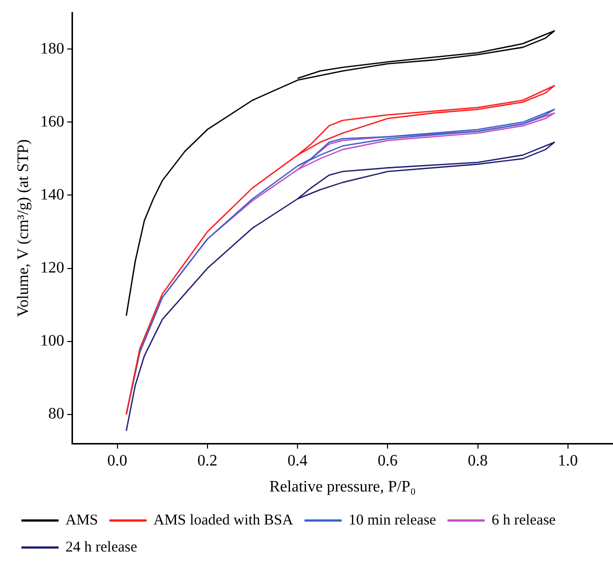 The image size is (613, 565). Describe the element at coordinates (524, 520) in the screenshot. I see `legend-label: 6 h release` at that location.